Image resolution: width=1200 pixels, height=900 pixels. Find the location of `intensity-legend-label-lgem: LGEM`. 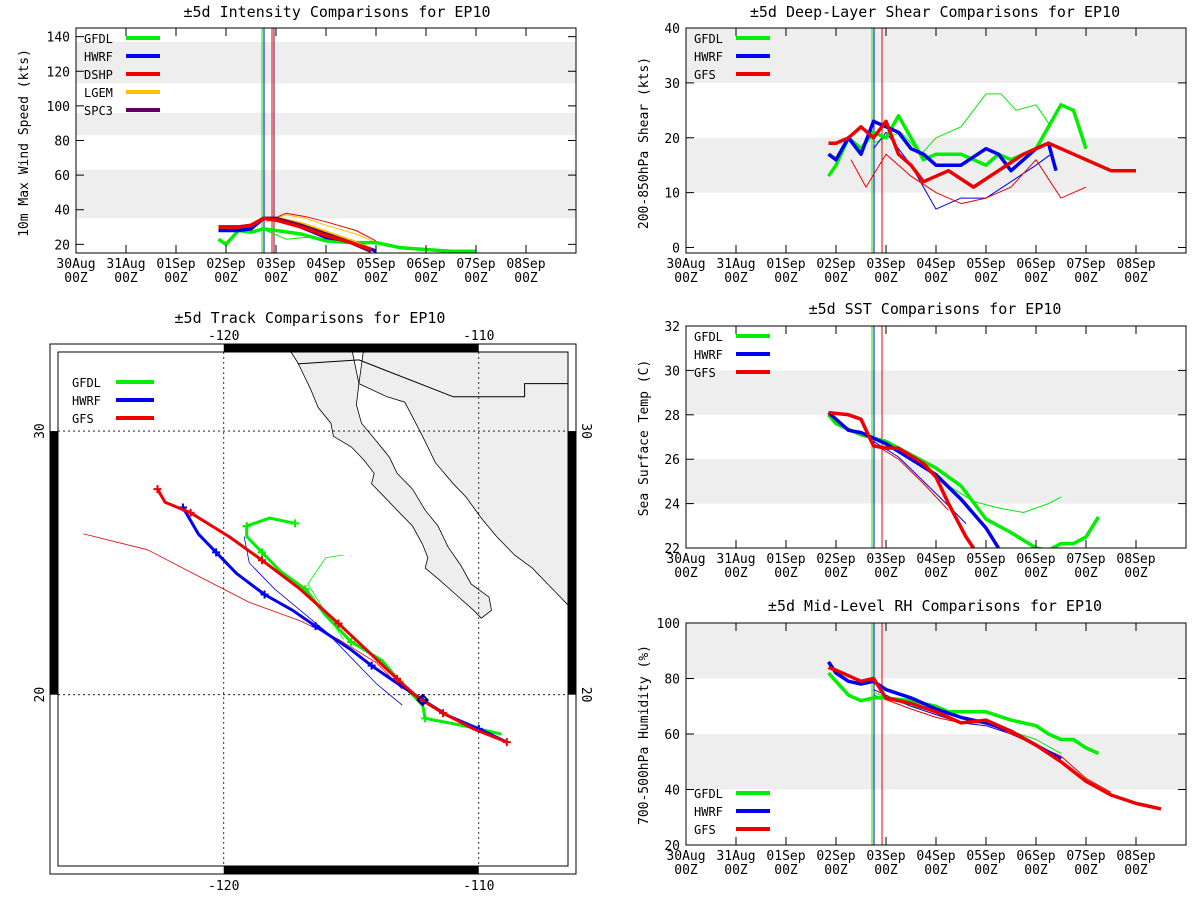

intensity-legend-label-lgem: LGEM is located at coordinates (98, 93).